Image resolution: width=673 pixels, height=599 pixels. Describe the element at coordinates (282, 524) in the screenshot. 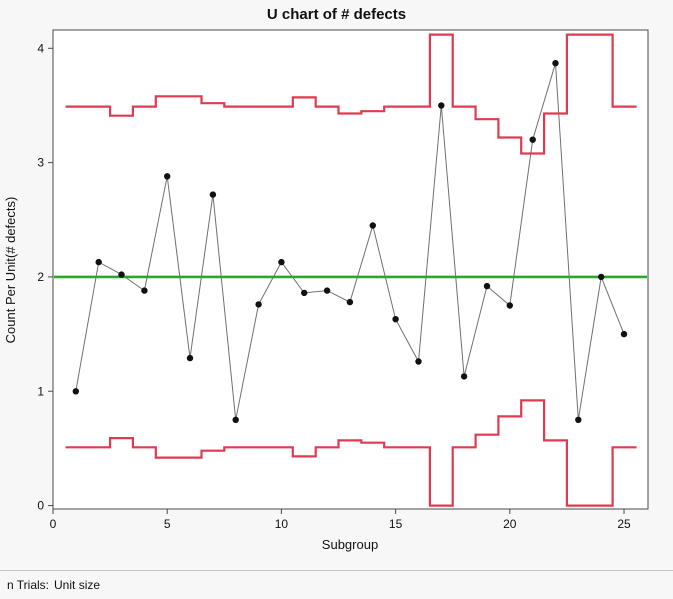

I see `x-tick-label: 10` at that location.